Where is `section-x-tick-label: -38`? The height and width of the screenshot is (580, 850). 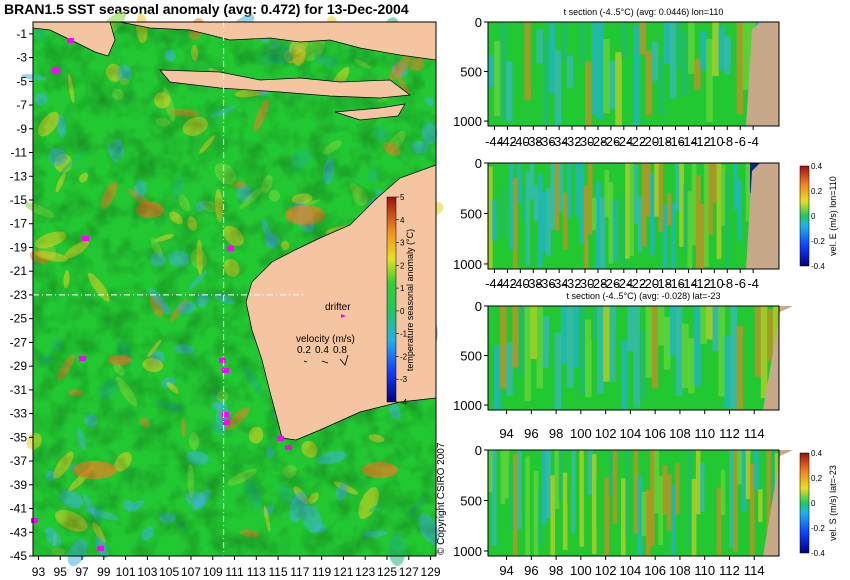
section-x-tick-label: -38 is located at coordinates (533, 141).